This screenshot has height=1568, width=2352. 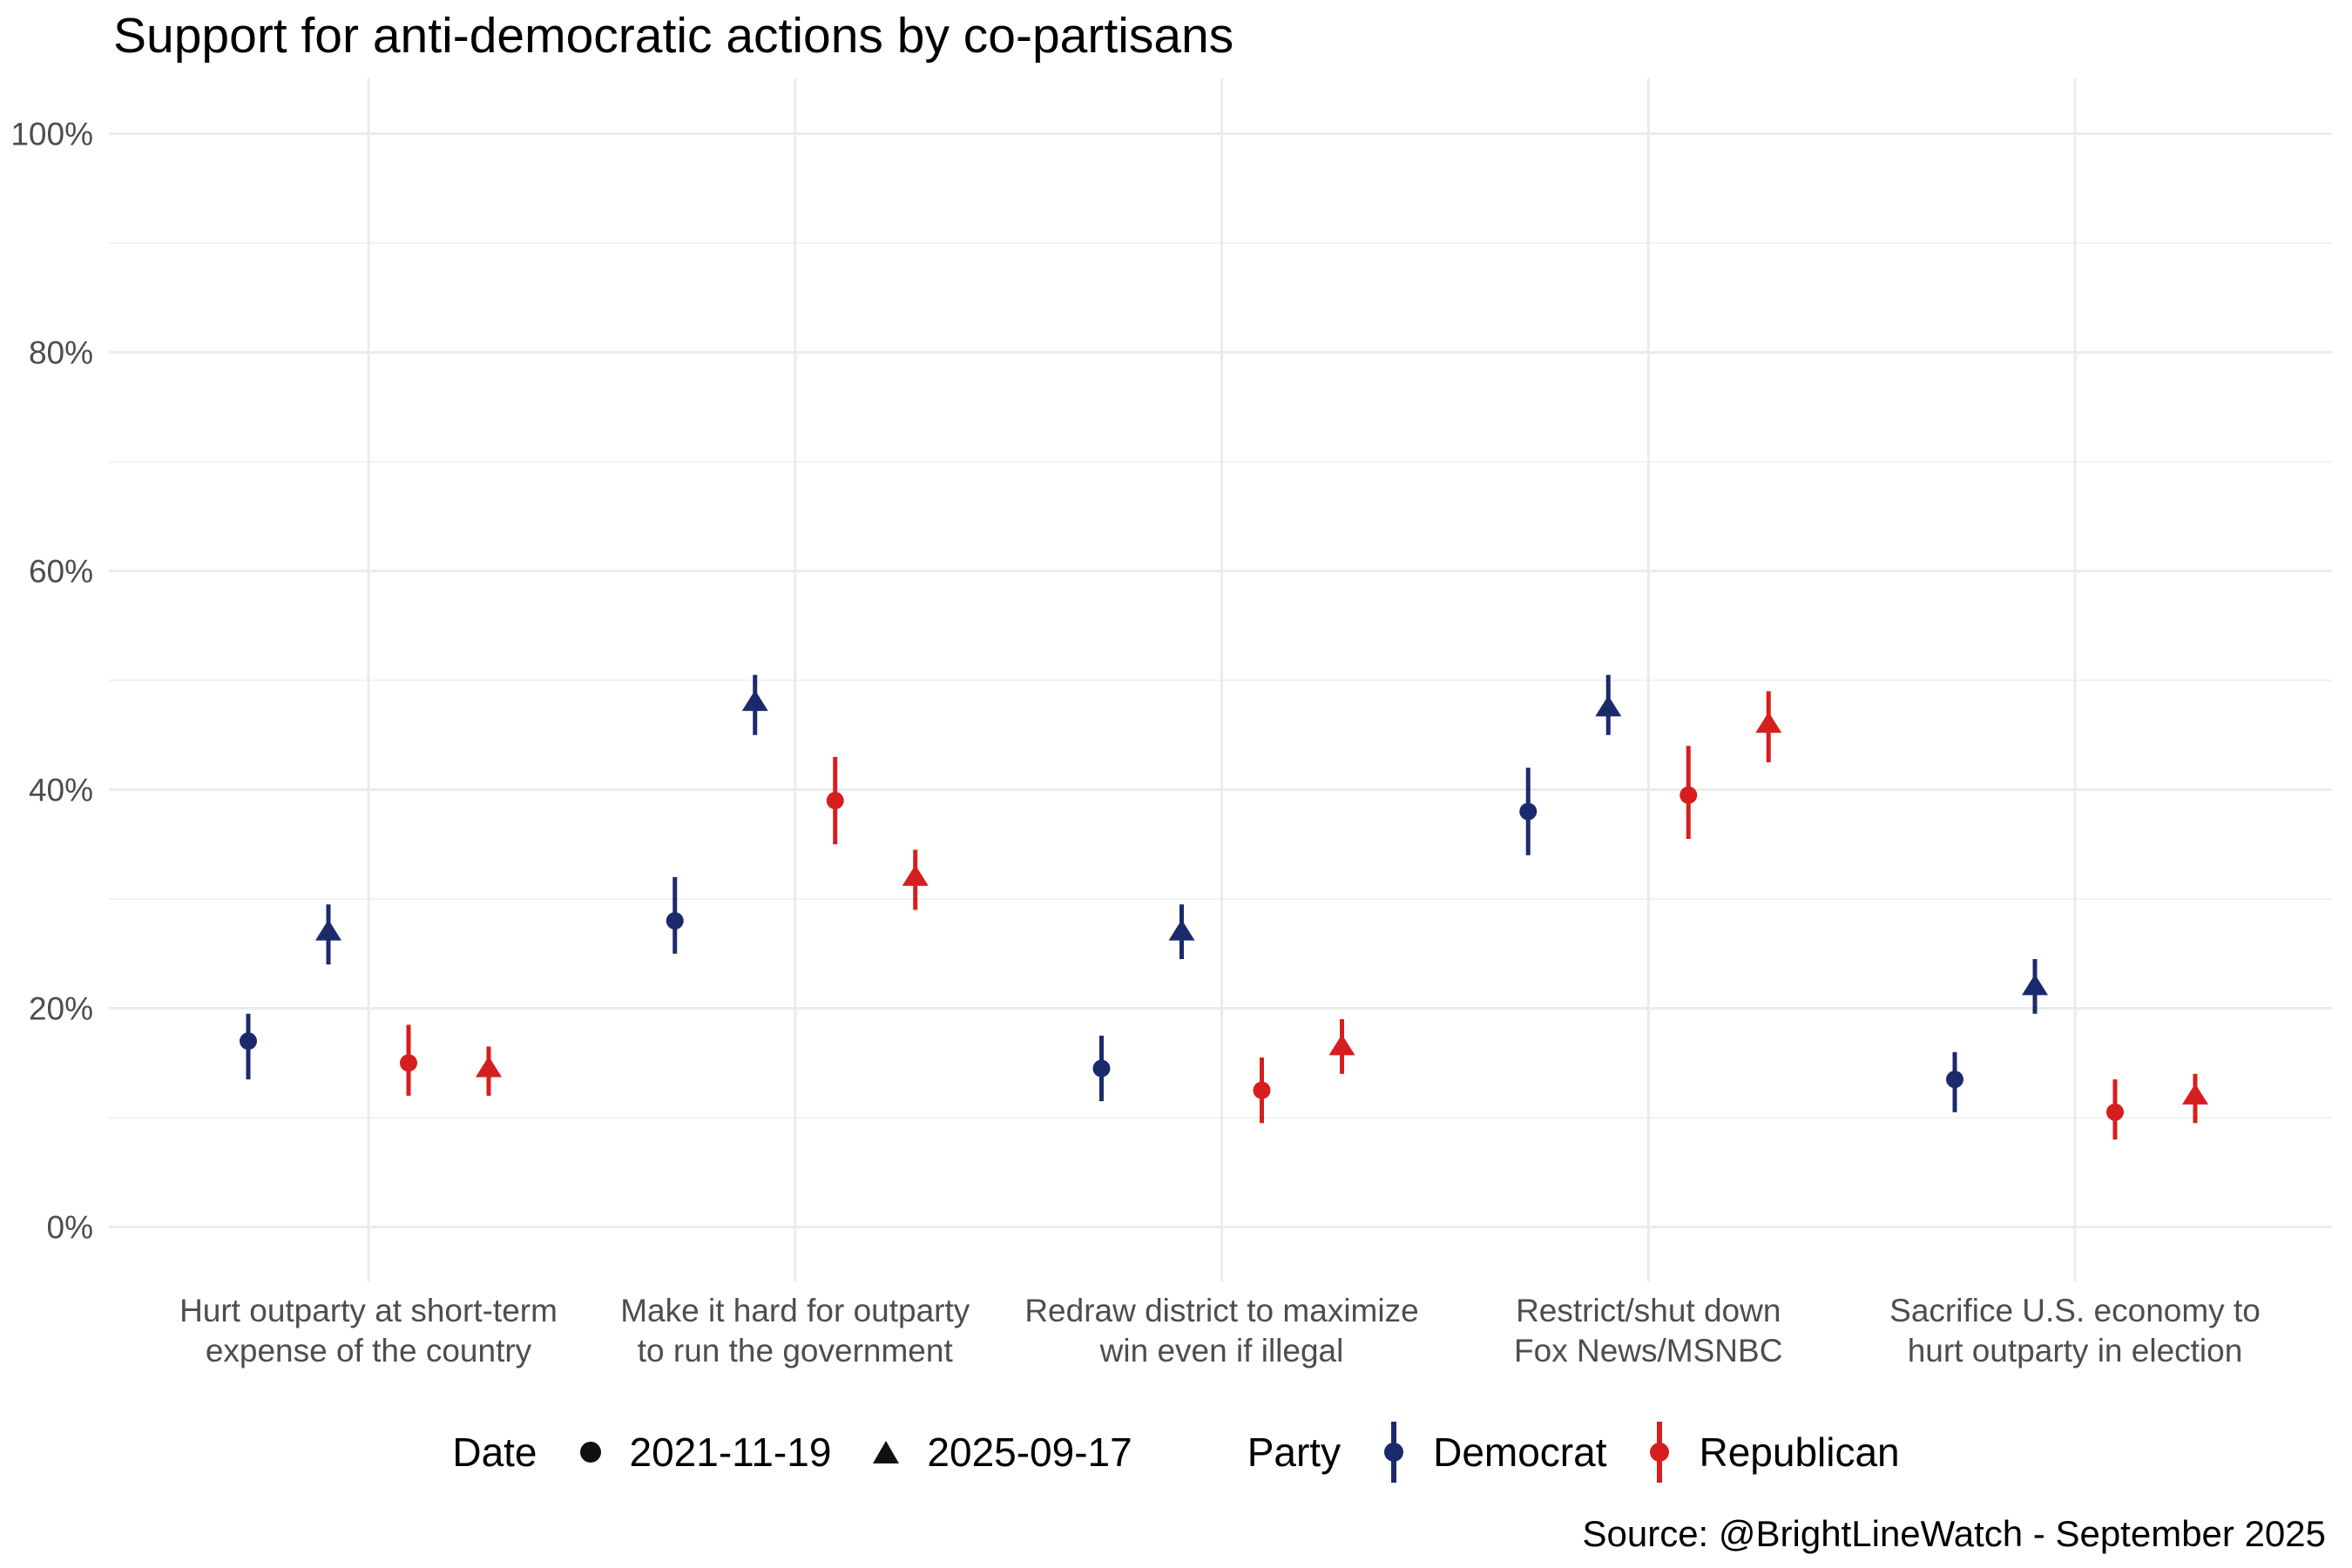 What do you see at coordinates (1799, 1452) in the screenshot?
I see `legend-republican-label: Republican` at bounding box center [1799, 1452].